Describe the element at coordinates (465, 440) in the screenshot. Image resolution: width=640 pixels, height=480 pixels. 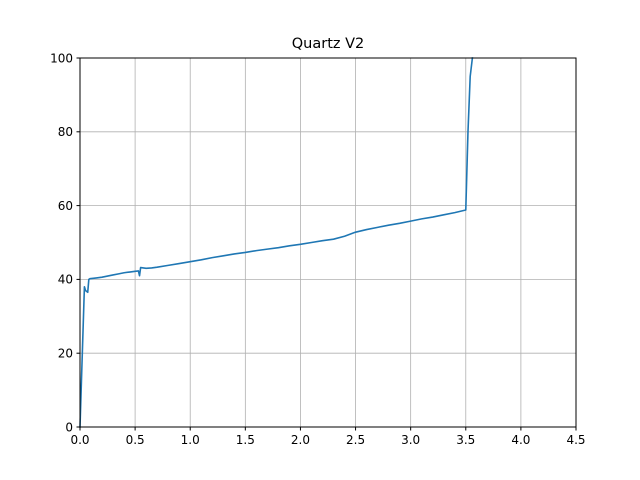
I see `x-tick-label: 3.5` at that location.